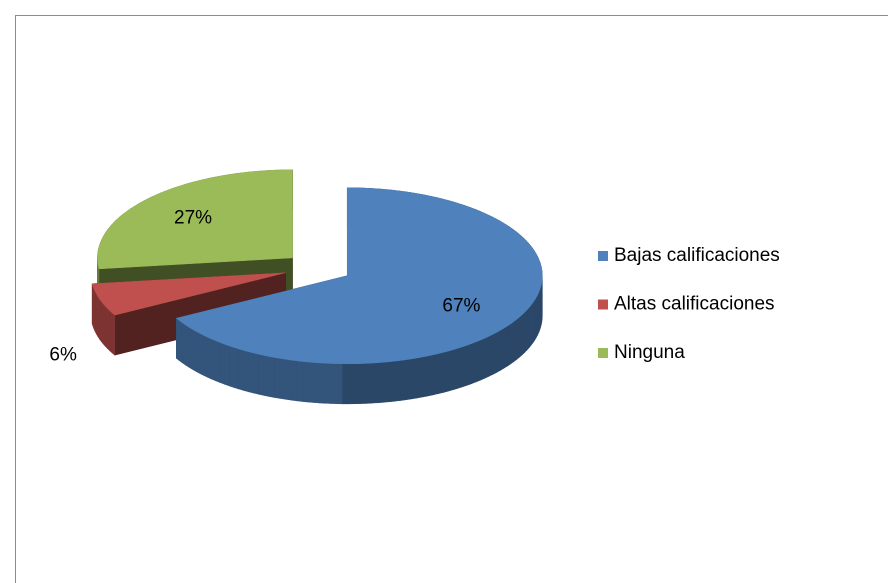  What do you see at coordinates (694, 304) in the screenshot?
I see `legend-label: Altas calificaciones` at bounding box center [694, 304].